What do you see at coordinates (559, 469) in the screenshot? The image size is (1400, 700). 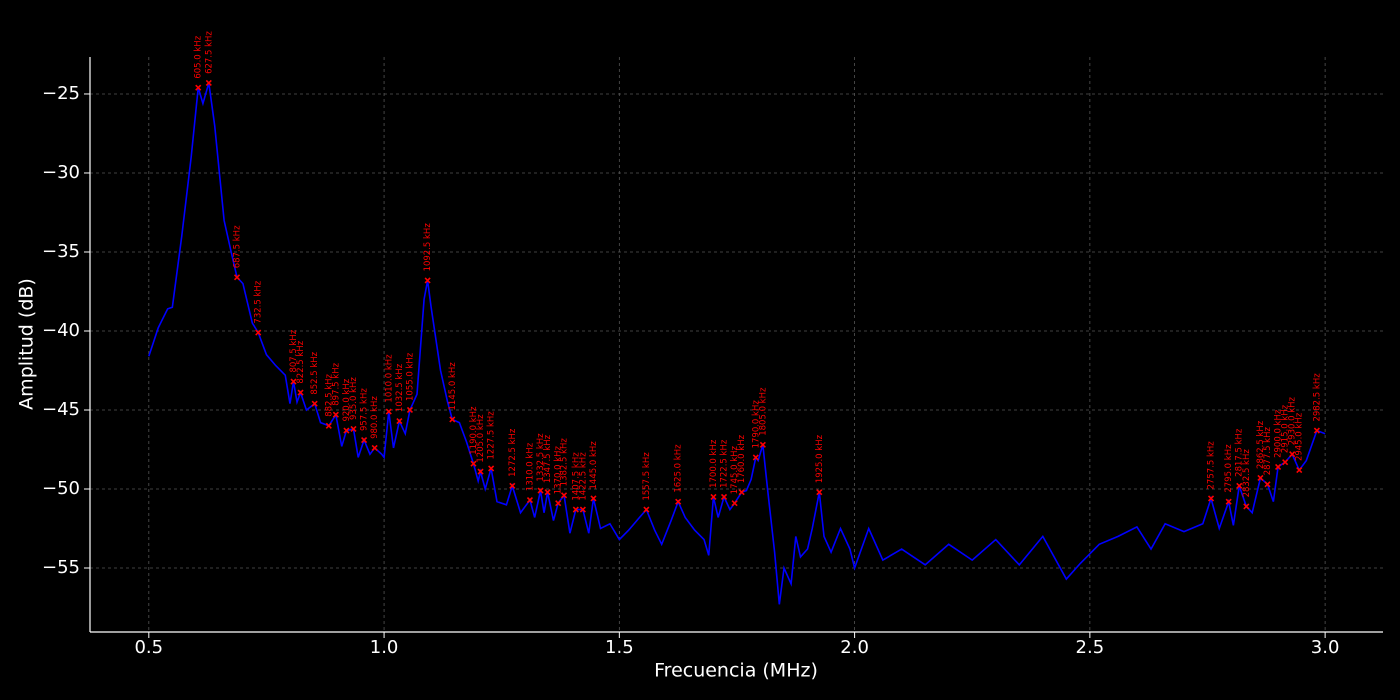 I see `peak-label: 1370.0 kHz` at bounding box center [559, 469].